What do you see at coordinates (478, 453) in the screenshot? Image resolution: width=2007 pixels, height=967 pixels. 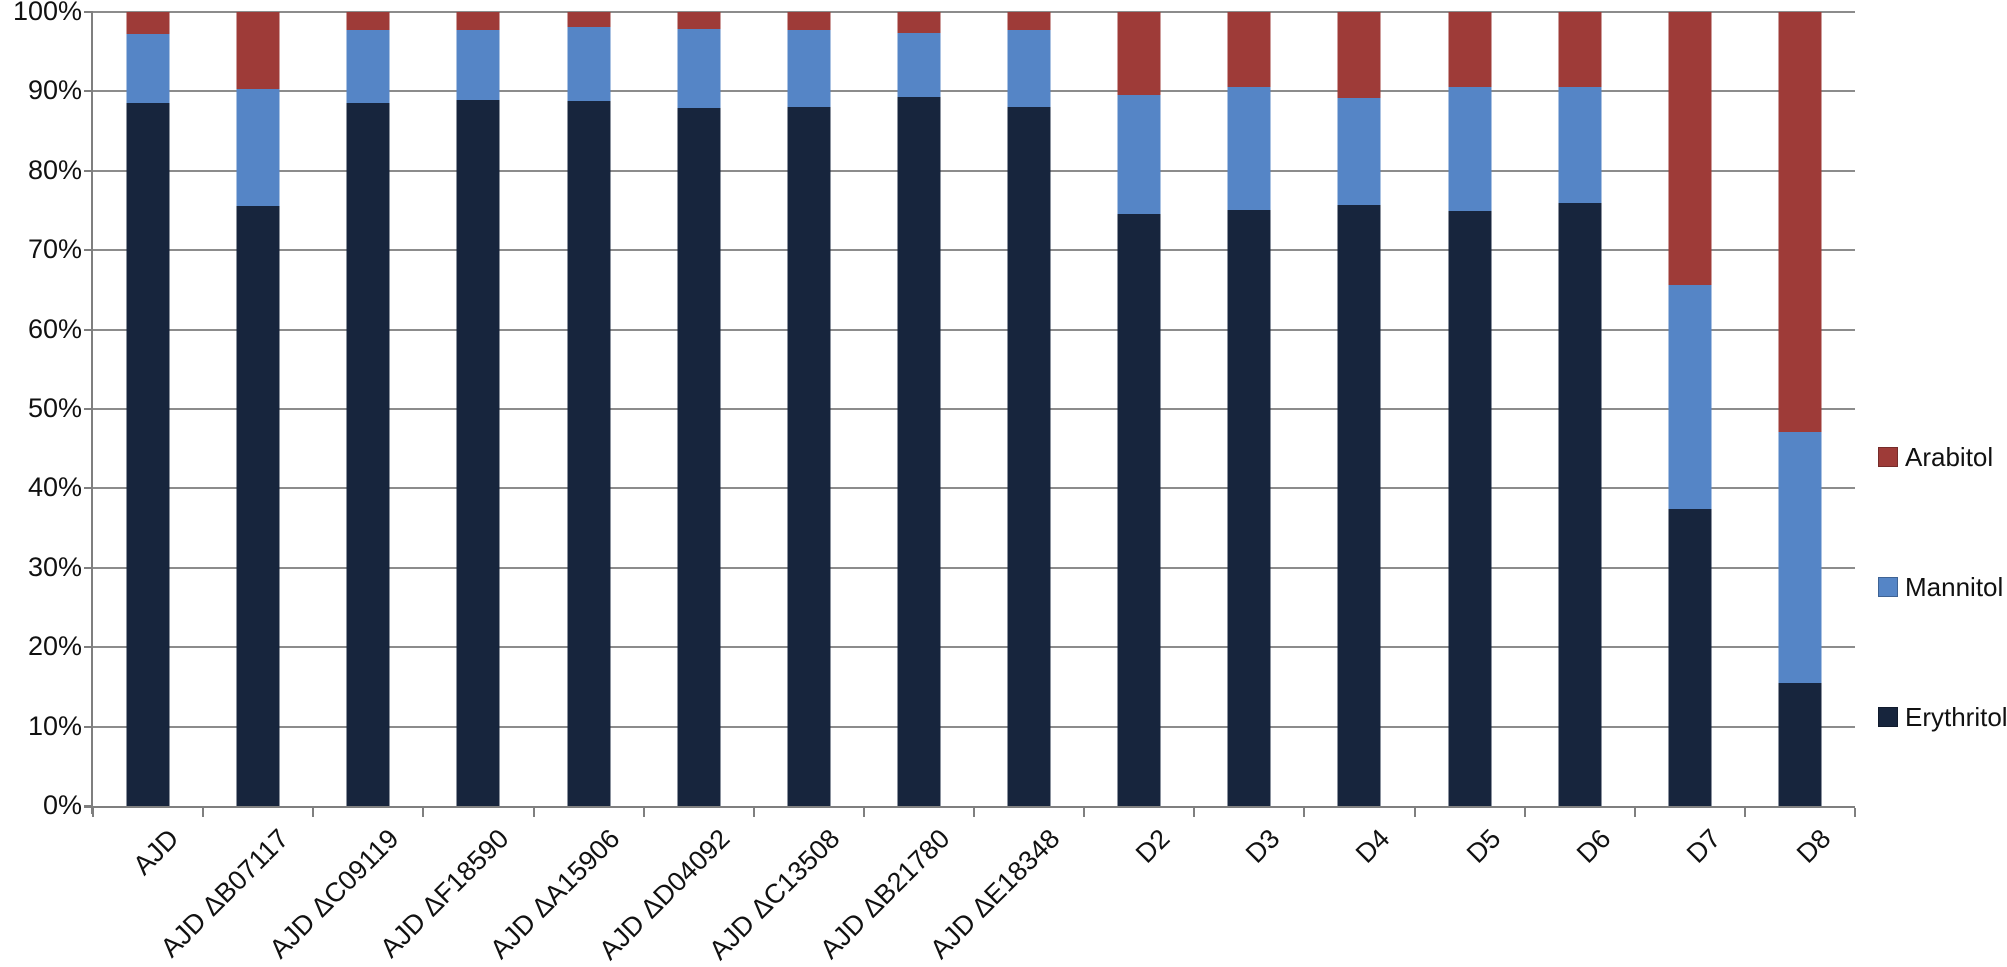 I see `bar-segment-erythritol-AJD ΔF18590` at bounding box center [478, 453].